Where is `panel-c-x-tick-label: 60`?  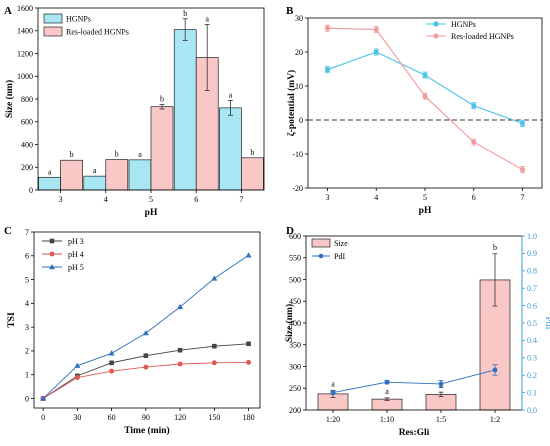 panel-c-x-tick-label: 60 is located at coordinates (112, 417).